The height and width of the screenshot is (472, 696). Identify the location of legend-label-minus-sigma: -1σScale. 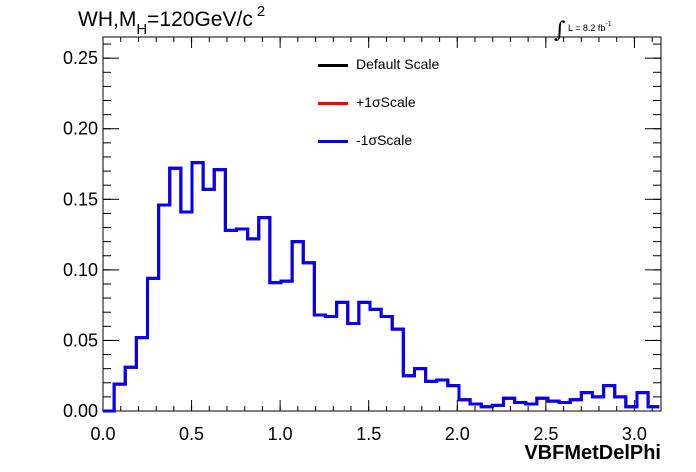
(384, 140).